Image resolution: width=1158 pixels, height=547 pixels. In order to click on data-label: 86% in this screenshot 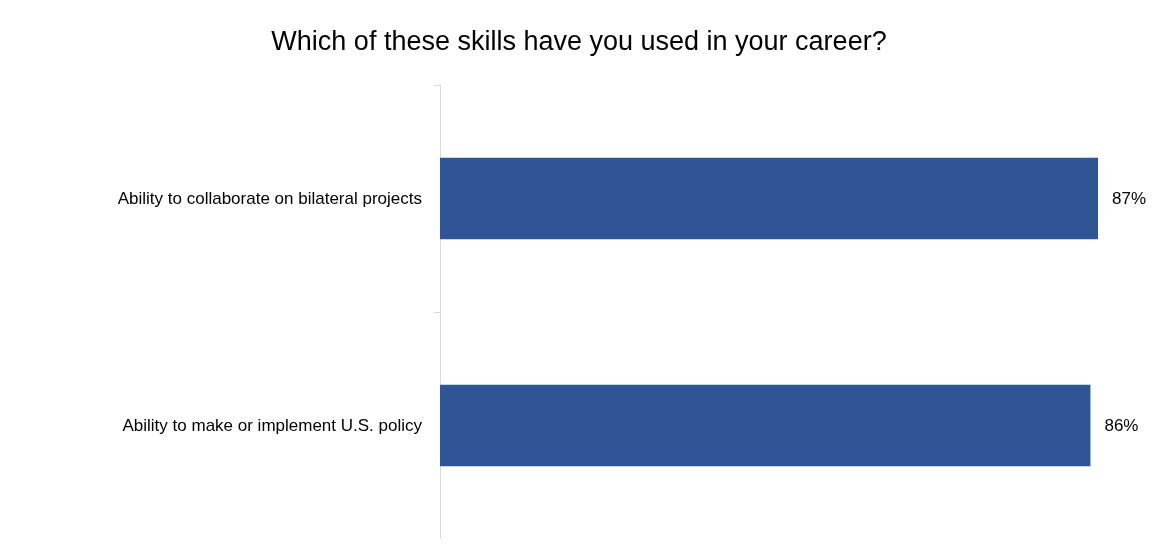, I will do `click(1121, 425)`.